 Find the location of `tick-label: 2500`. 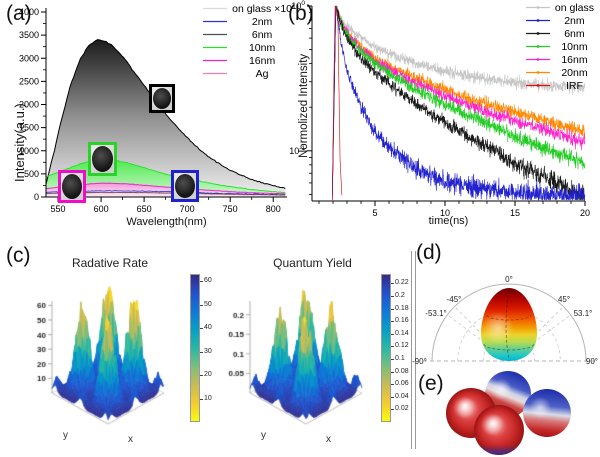

tick-label: 2500 is located at coordinates (29, 81).